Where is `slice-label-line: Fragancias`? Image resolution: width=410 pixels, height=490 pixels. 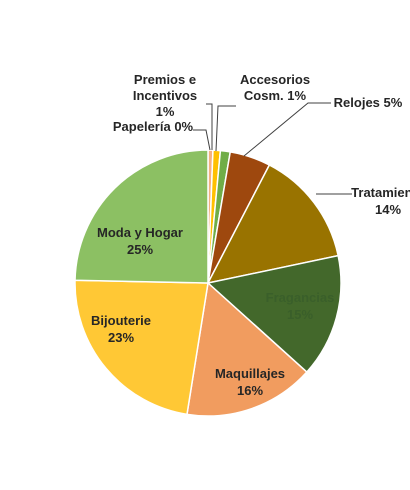
slice-label-line: Fragancias is located at coordinates (300, 297).